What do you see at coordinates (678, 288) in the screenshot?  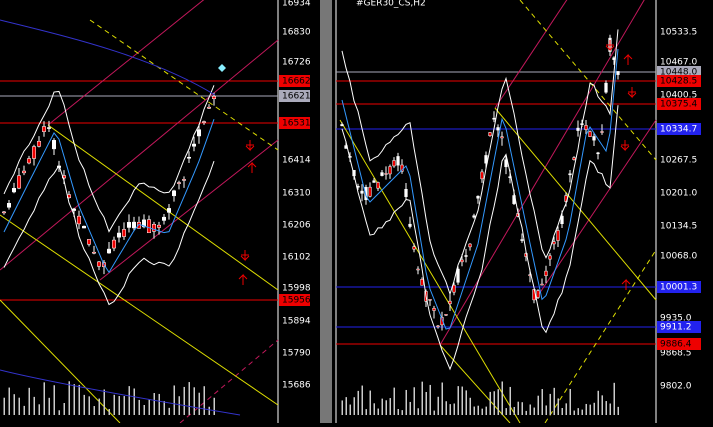 I see `level-label: 10001.3` at bounding box center [678, 288].